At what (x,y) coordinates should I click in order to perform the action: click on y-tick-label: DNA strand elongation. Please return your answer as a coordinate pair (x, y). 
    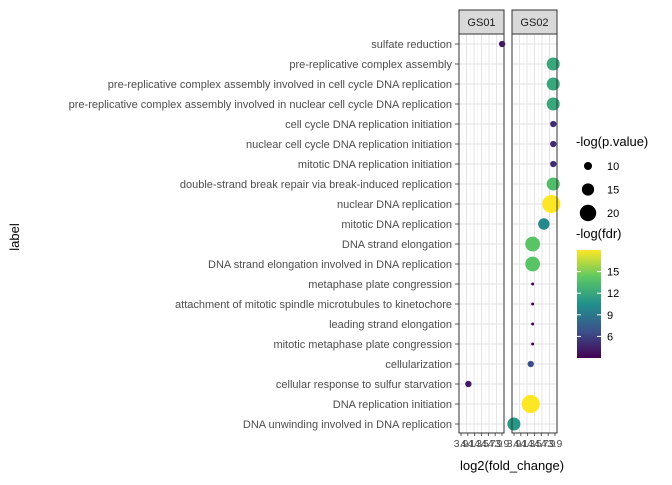
    Looking at the image, I should click on (397, 245).